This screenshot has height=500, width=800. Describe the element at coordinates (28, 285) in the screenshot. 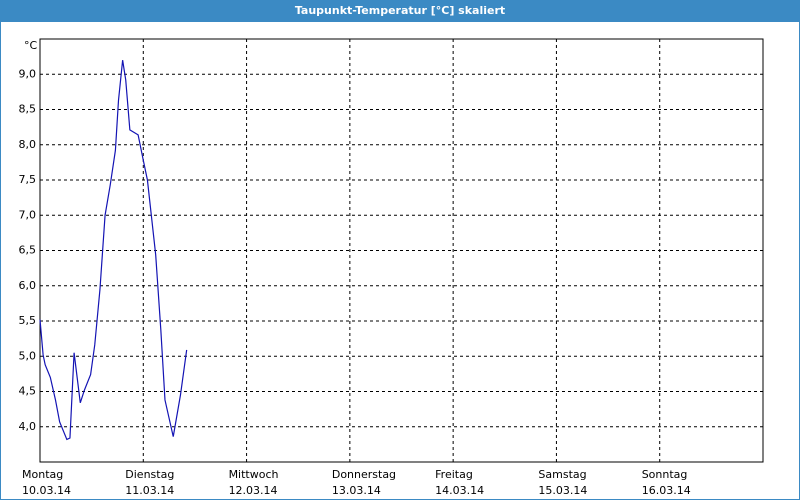

I see `y-tick-label: 6,0` at that location.